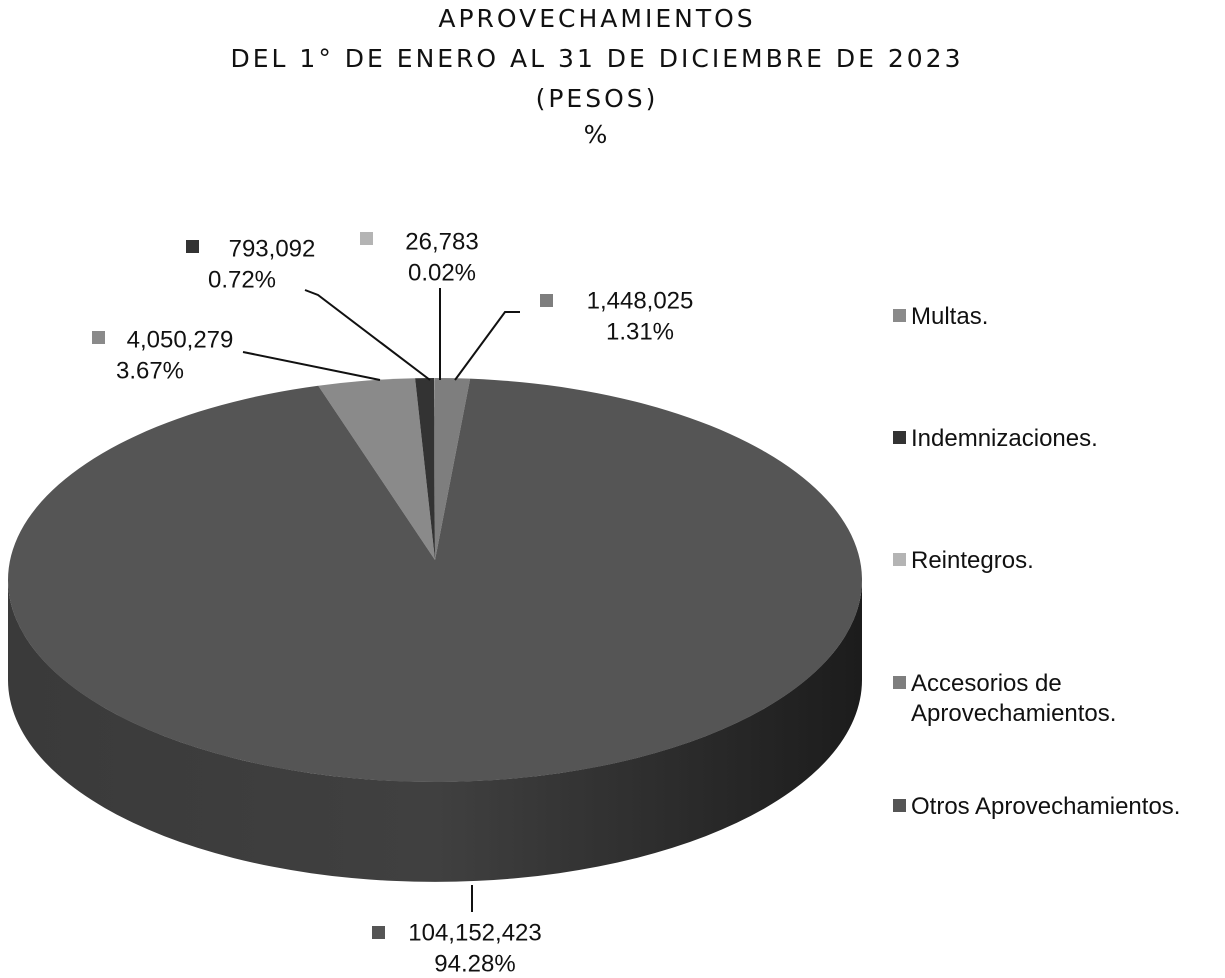  Describe the element at coordinates (180, 339) in the screenshot. I see `data-label-value: 4,050,279` at that location.